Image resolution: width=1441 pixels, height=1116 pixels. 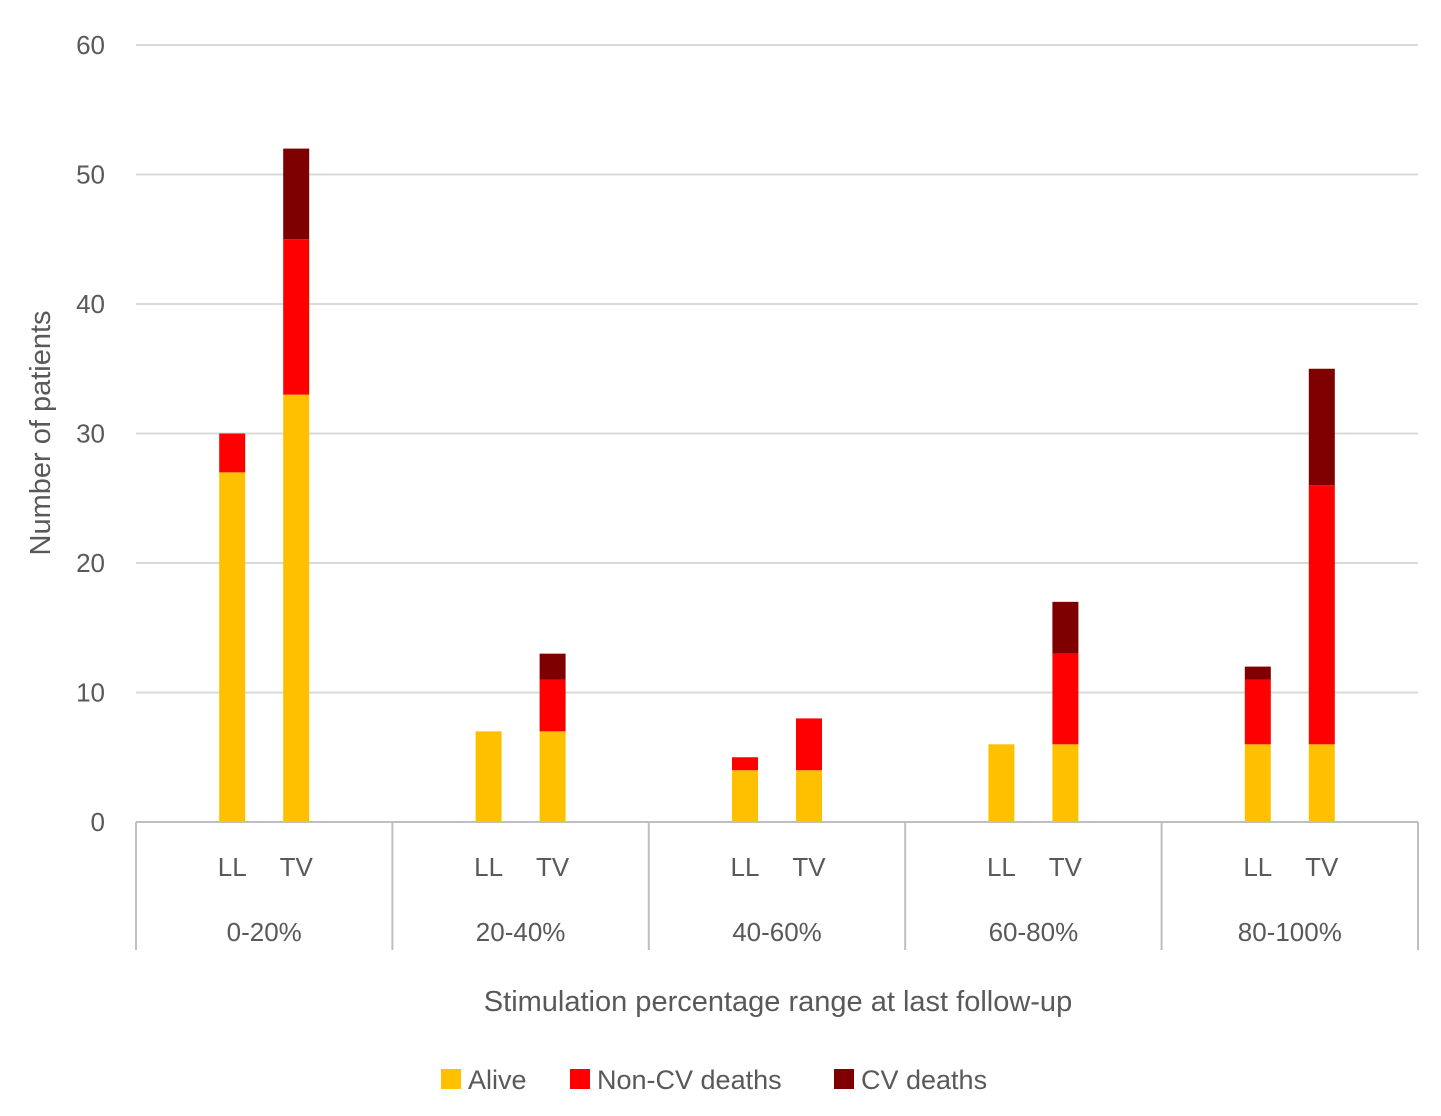 What do you see at coordinates (497, 1080) in the screenshot?
I see `legend-label: Alive` at bounding box center [497, 1080].